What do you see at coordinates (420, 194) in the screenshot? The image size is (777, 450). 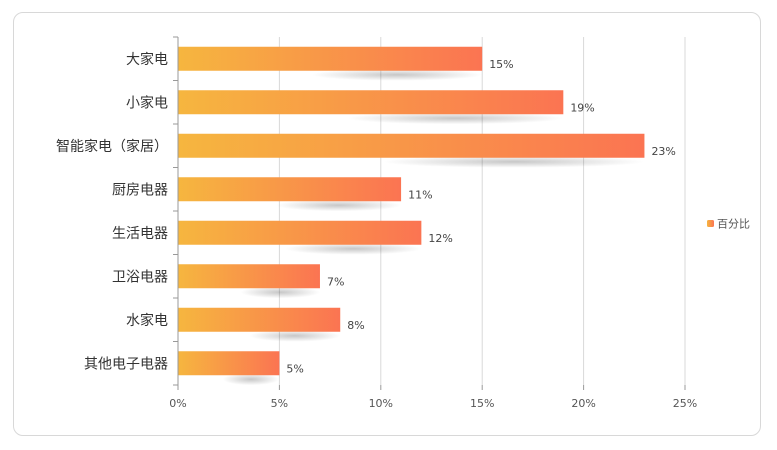 I see `data-label: 11%` at bounding box center [420, 194].